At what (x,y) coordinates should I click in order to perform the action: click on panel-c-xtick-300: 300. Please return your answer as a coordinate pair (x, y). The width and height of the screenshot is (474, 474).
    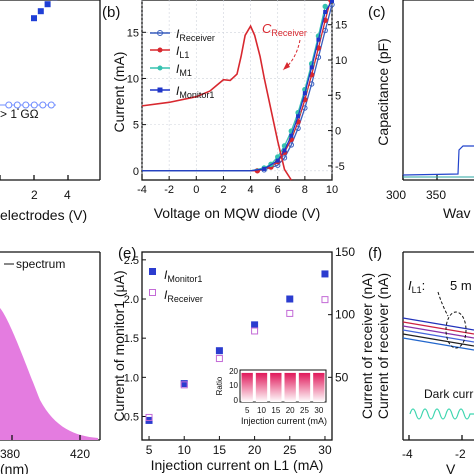
    Looking at the image, I should click on (396, 195).